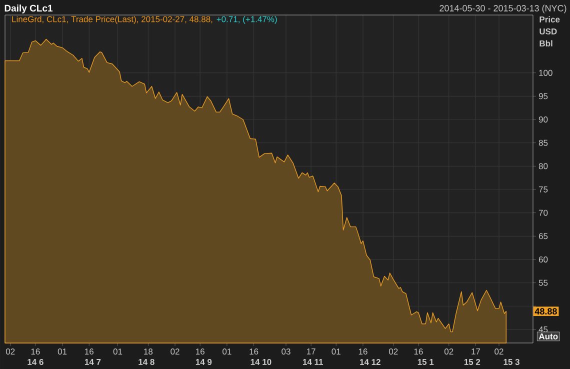 Image resolution: width=570 pixels, height=369 pixels. Describe the element at coordinates (370, 362) in the screenshot. I see `x2-tick-label: 14 12` at that location.